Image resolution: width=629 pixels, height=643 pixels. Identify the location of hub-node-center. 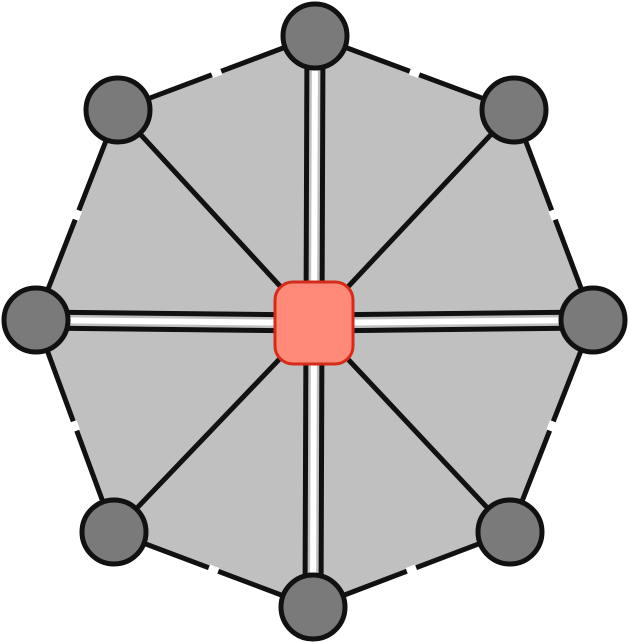
(314, 323).